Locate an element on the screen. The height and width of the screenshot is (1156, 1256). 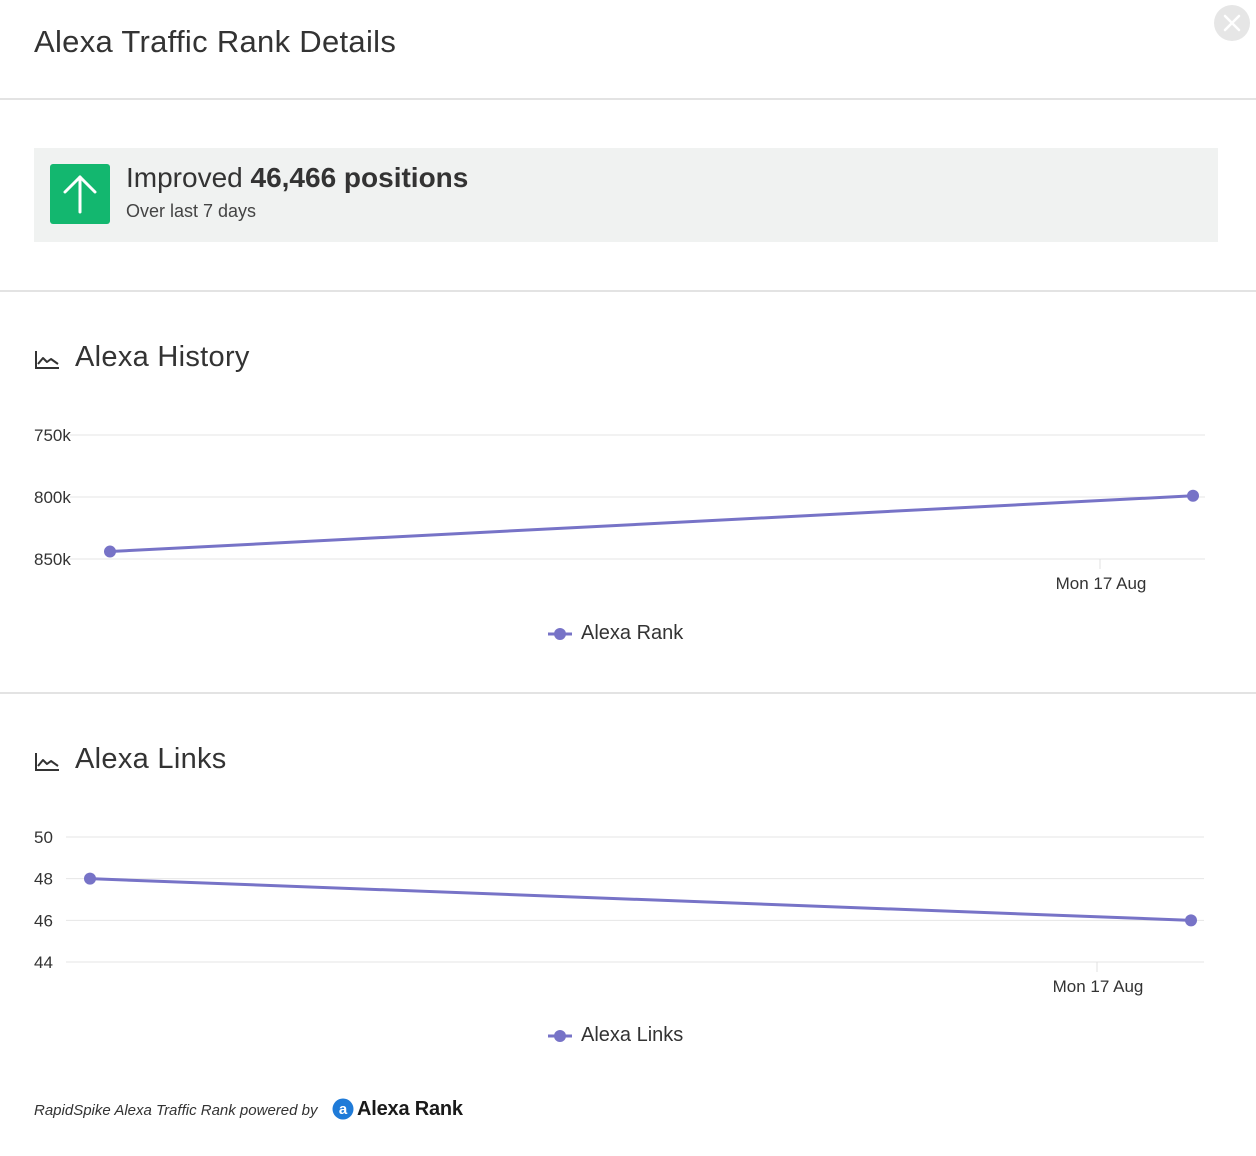
summary-headline: Improved 46,466 positions is located at coordinates (297, 178).